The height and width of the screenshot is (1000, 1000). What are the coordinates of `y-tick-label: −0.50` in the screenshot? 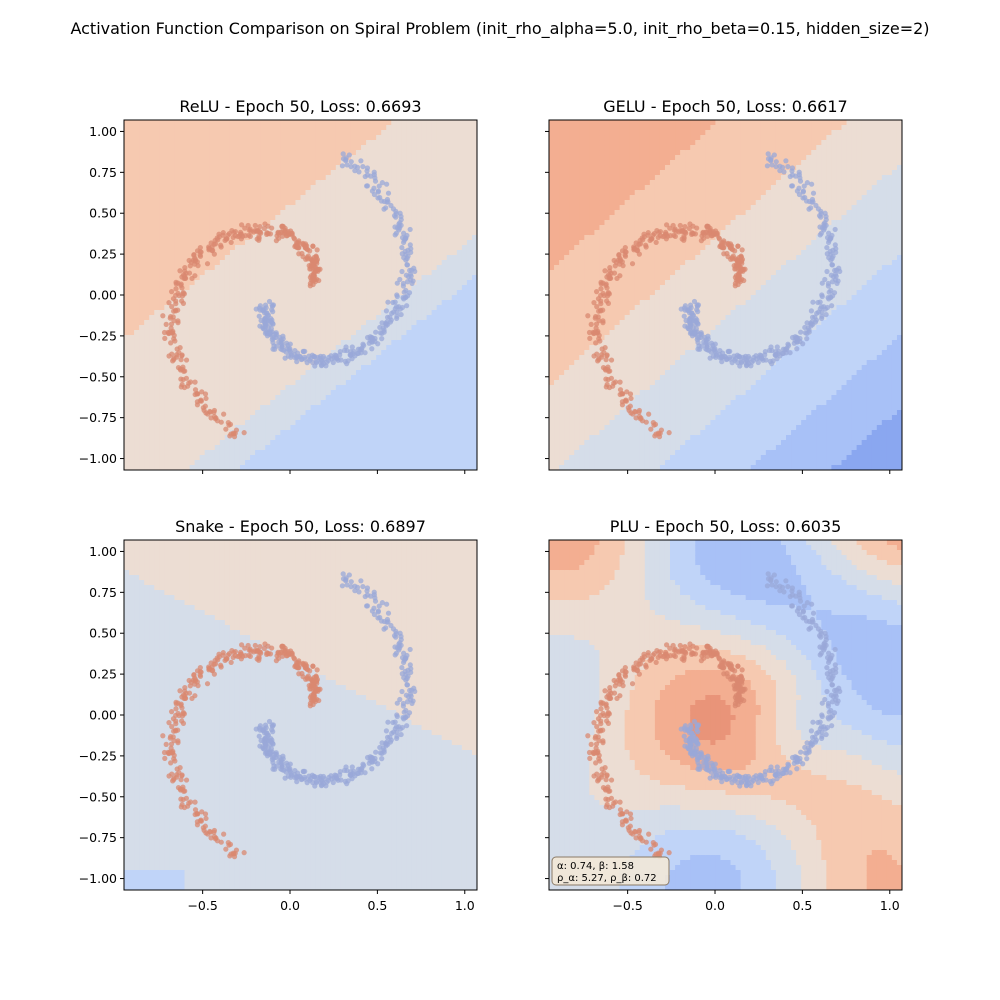 It's located at (98, 796).